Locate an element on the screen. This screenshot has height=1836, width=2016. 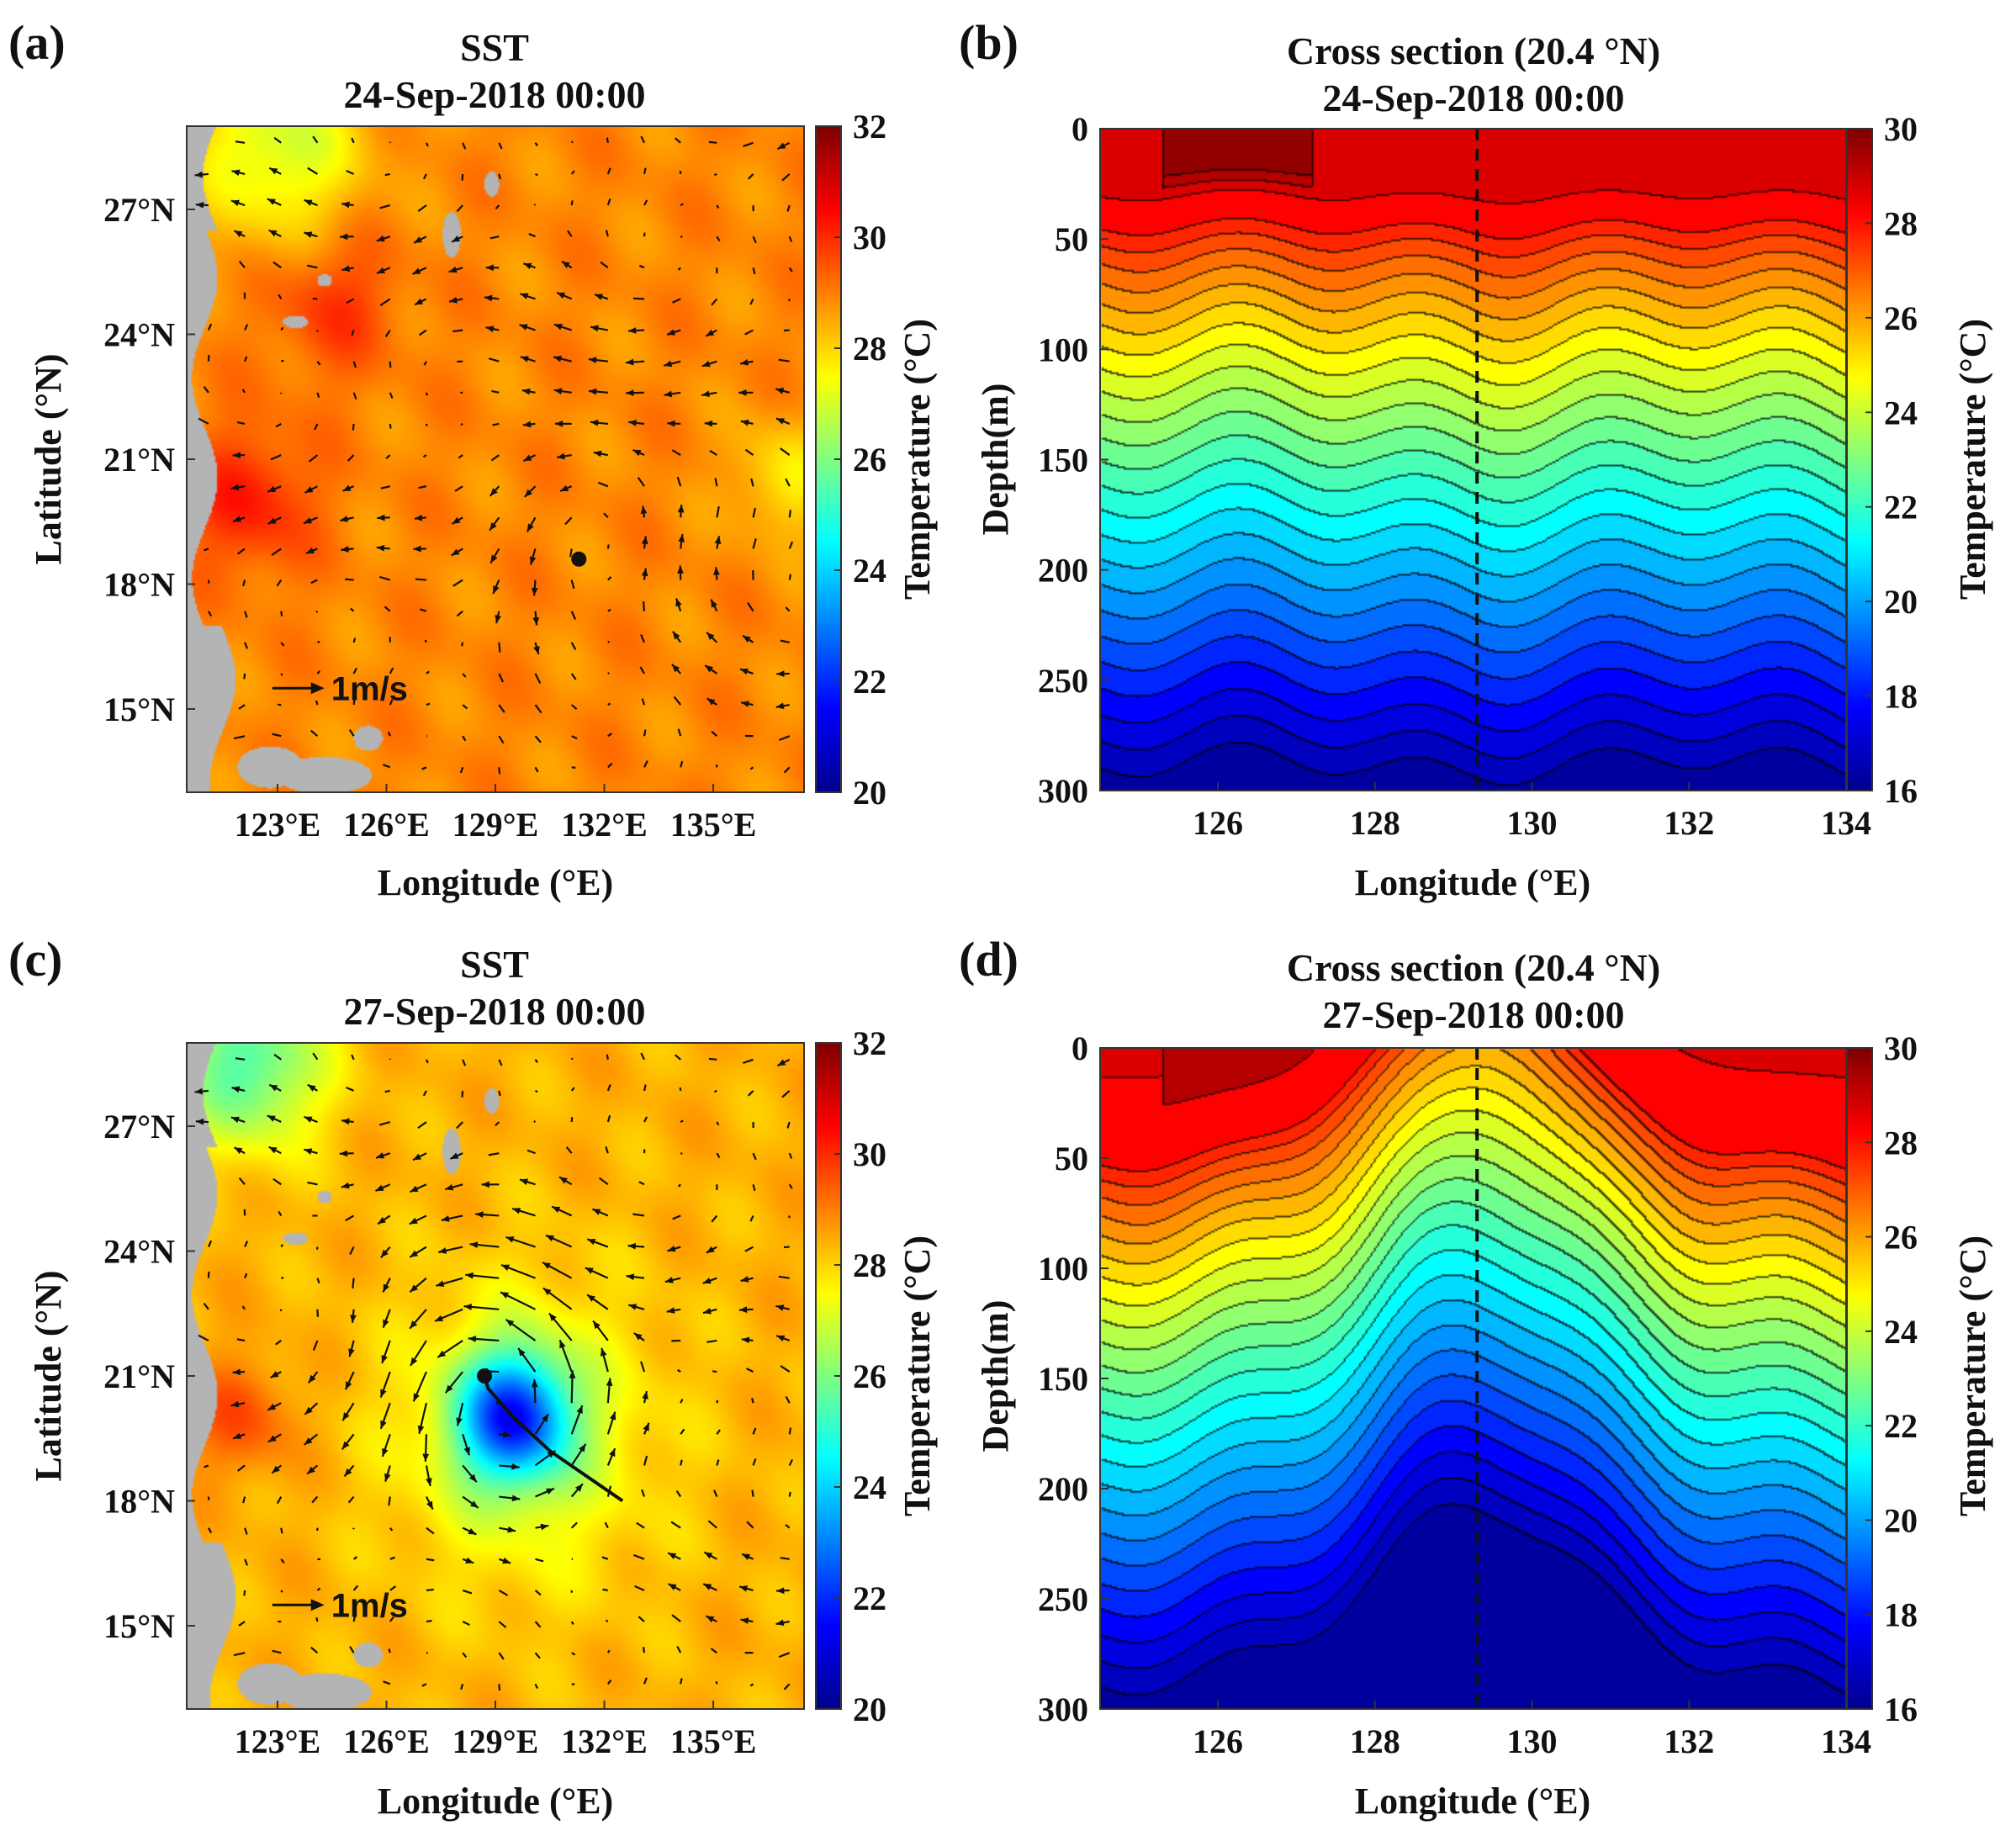
colorbar-tick-label: 22 is located at coordinates (1901, 507).